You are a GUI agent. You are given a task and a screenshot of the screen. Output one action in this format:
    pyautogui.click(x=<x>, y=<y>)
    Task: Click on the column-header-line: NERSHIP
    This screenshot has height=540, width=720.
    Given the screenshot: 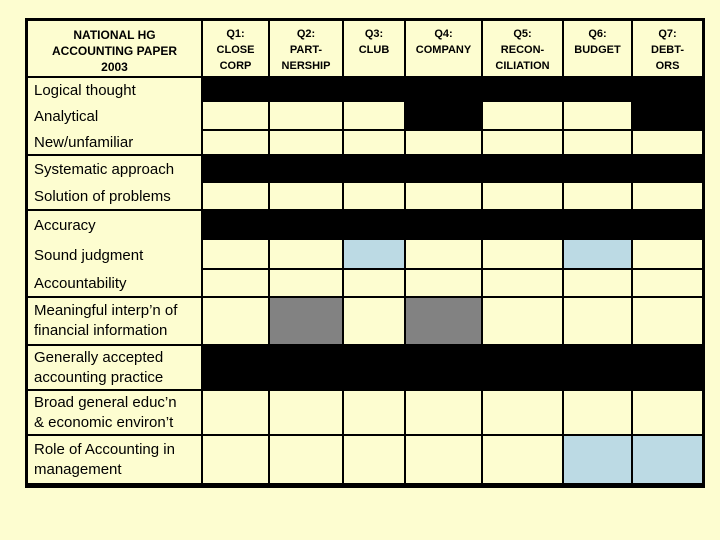 What is the action you would take?
    pyautogui.click(x=306, y=66)
    